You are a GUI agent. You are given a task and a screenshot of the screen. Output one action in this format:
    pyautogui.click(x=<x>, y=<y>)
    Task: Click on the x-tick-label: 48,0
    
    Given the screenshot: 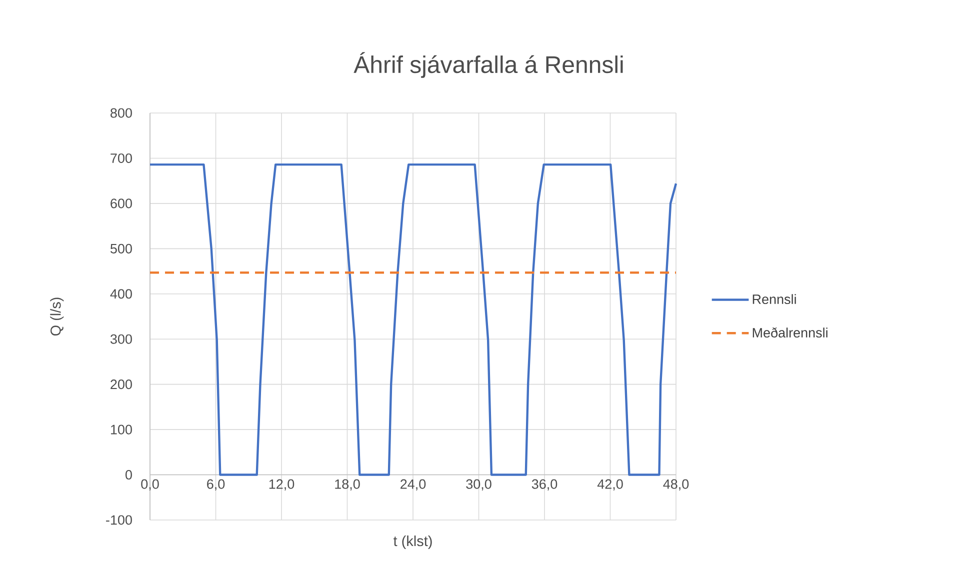 What is the action you would take?
    pyautogui.click(x=676, y=484)
    